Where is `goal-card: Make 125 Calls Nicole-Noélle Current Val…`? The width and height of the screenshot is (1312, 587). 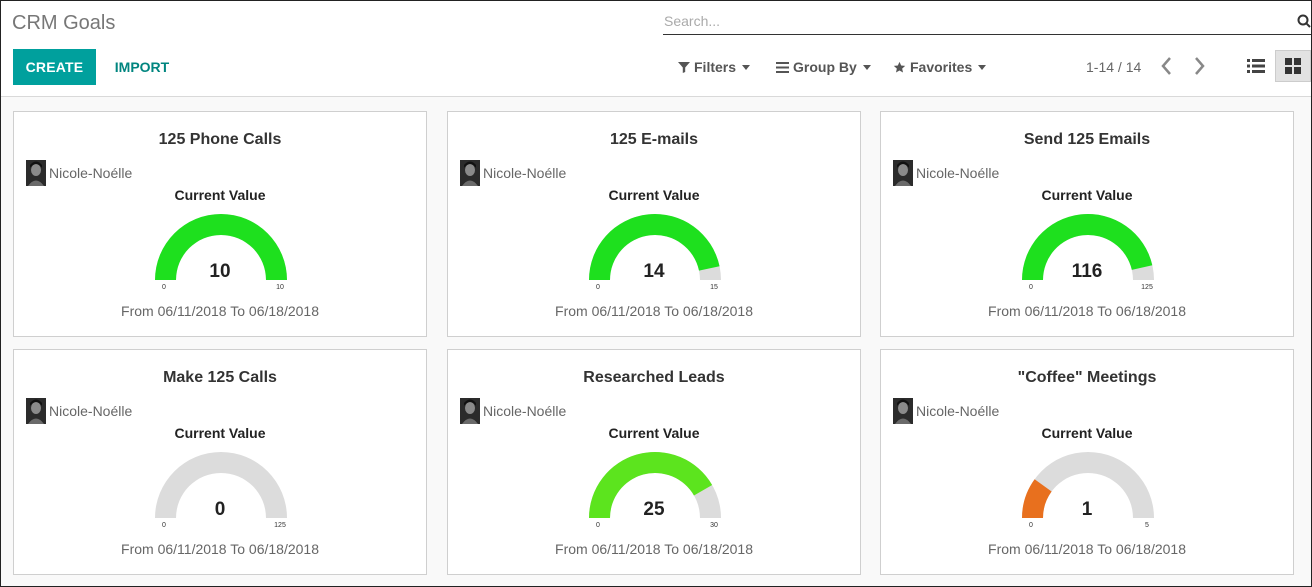 goal-card: Make 125 Calls Nicole-Noélle Current Val… is located at coordinates (220, 462).